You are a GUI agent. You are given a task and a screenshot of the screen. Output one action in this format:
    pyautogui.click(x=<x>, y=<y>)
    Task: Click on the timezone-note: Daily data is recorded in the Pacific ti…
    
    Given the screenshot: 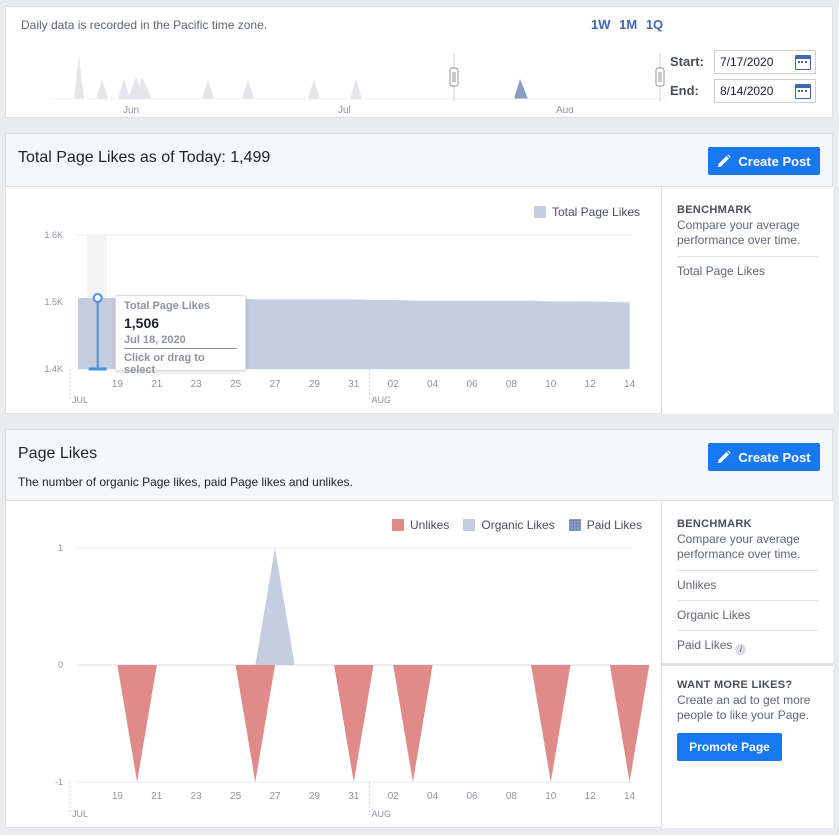 What is the action you would take?
    pyautogui.click(x=144, y=25)
    